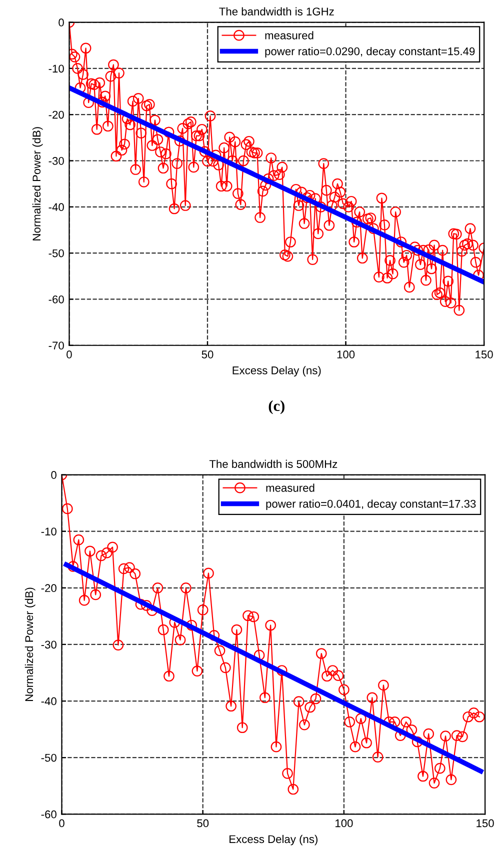  Describe the element at coordinates (56, 346) in the screenshot. I see `y-tick-label: -70` at that location.